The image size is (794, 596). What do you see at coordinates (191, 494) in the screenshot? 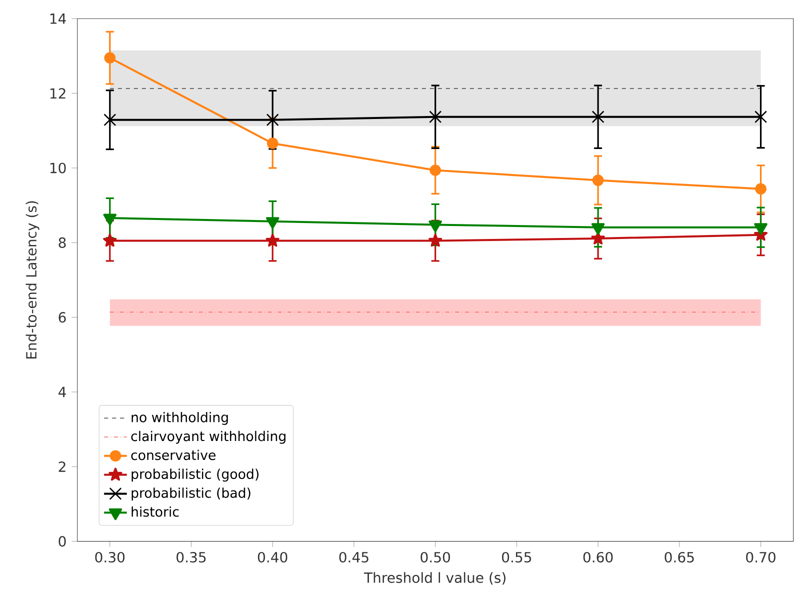
I see `legend-label: probabilistic (bad)` at bounding box center [191, 494].